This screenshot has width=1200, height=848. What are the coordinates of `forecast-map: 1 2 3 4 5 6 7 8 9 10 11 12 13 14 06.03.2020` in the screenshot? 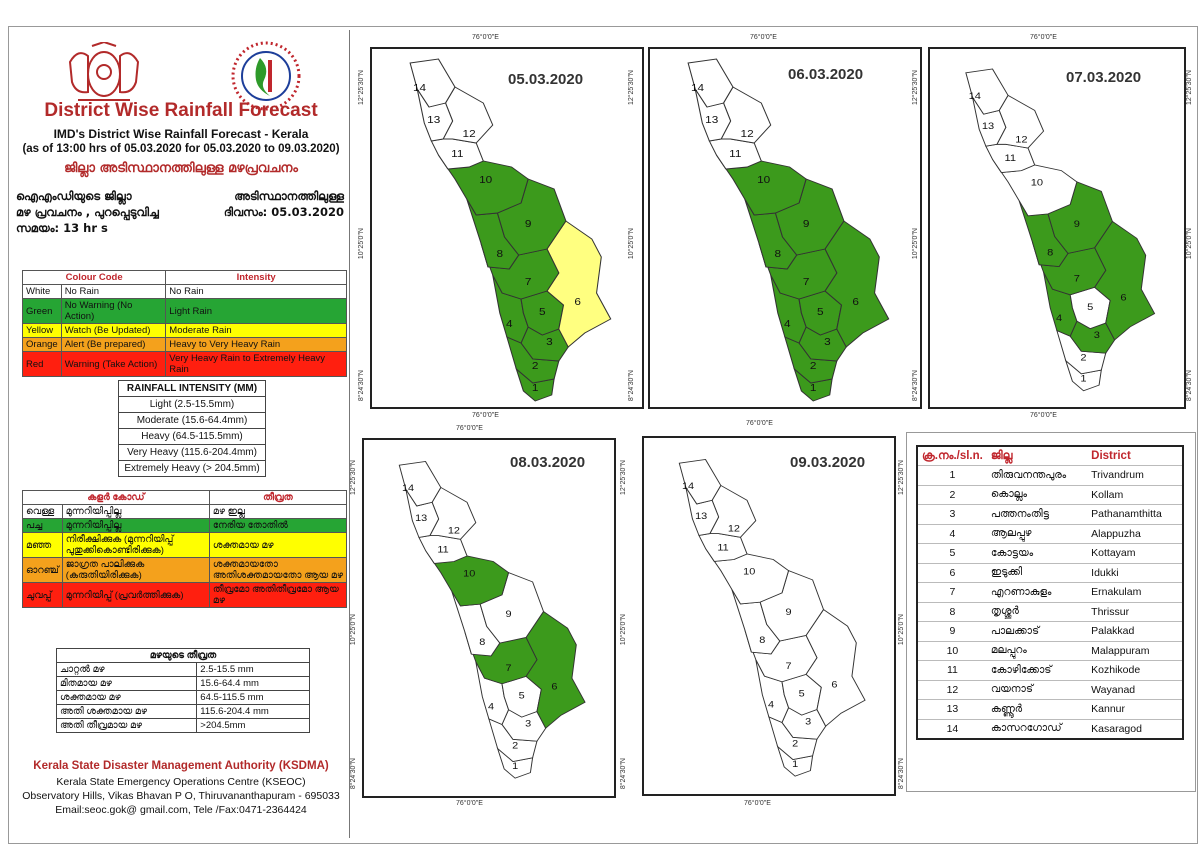 It's located at (785, 228).